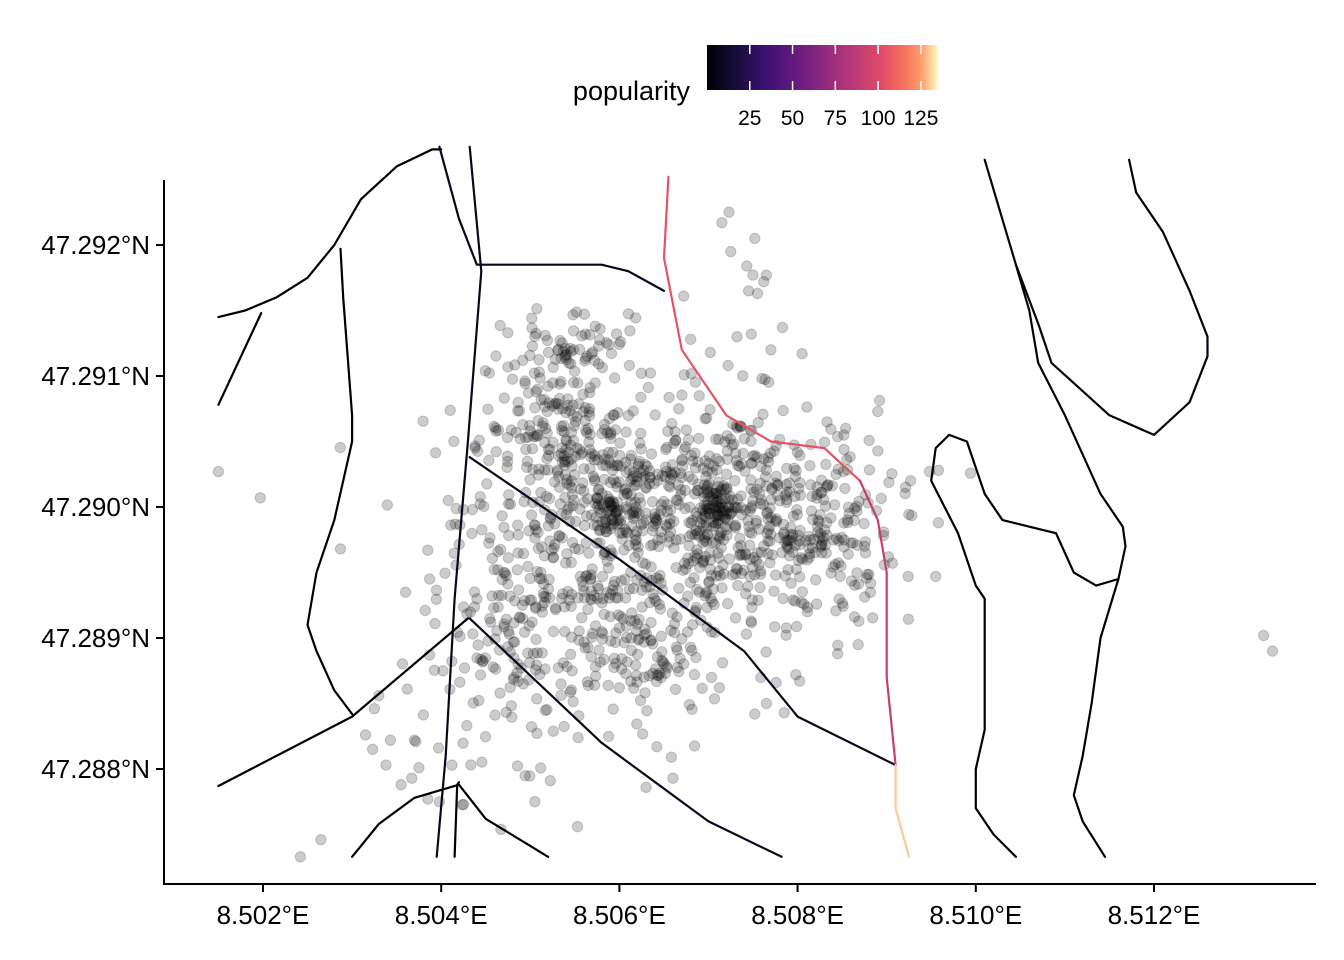  What do you see at coordinates (625, 737) in the screenshot?
I see `road-line` at bounding box center [625, 737].